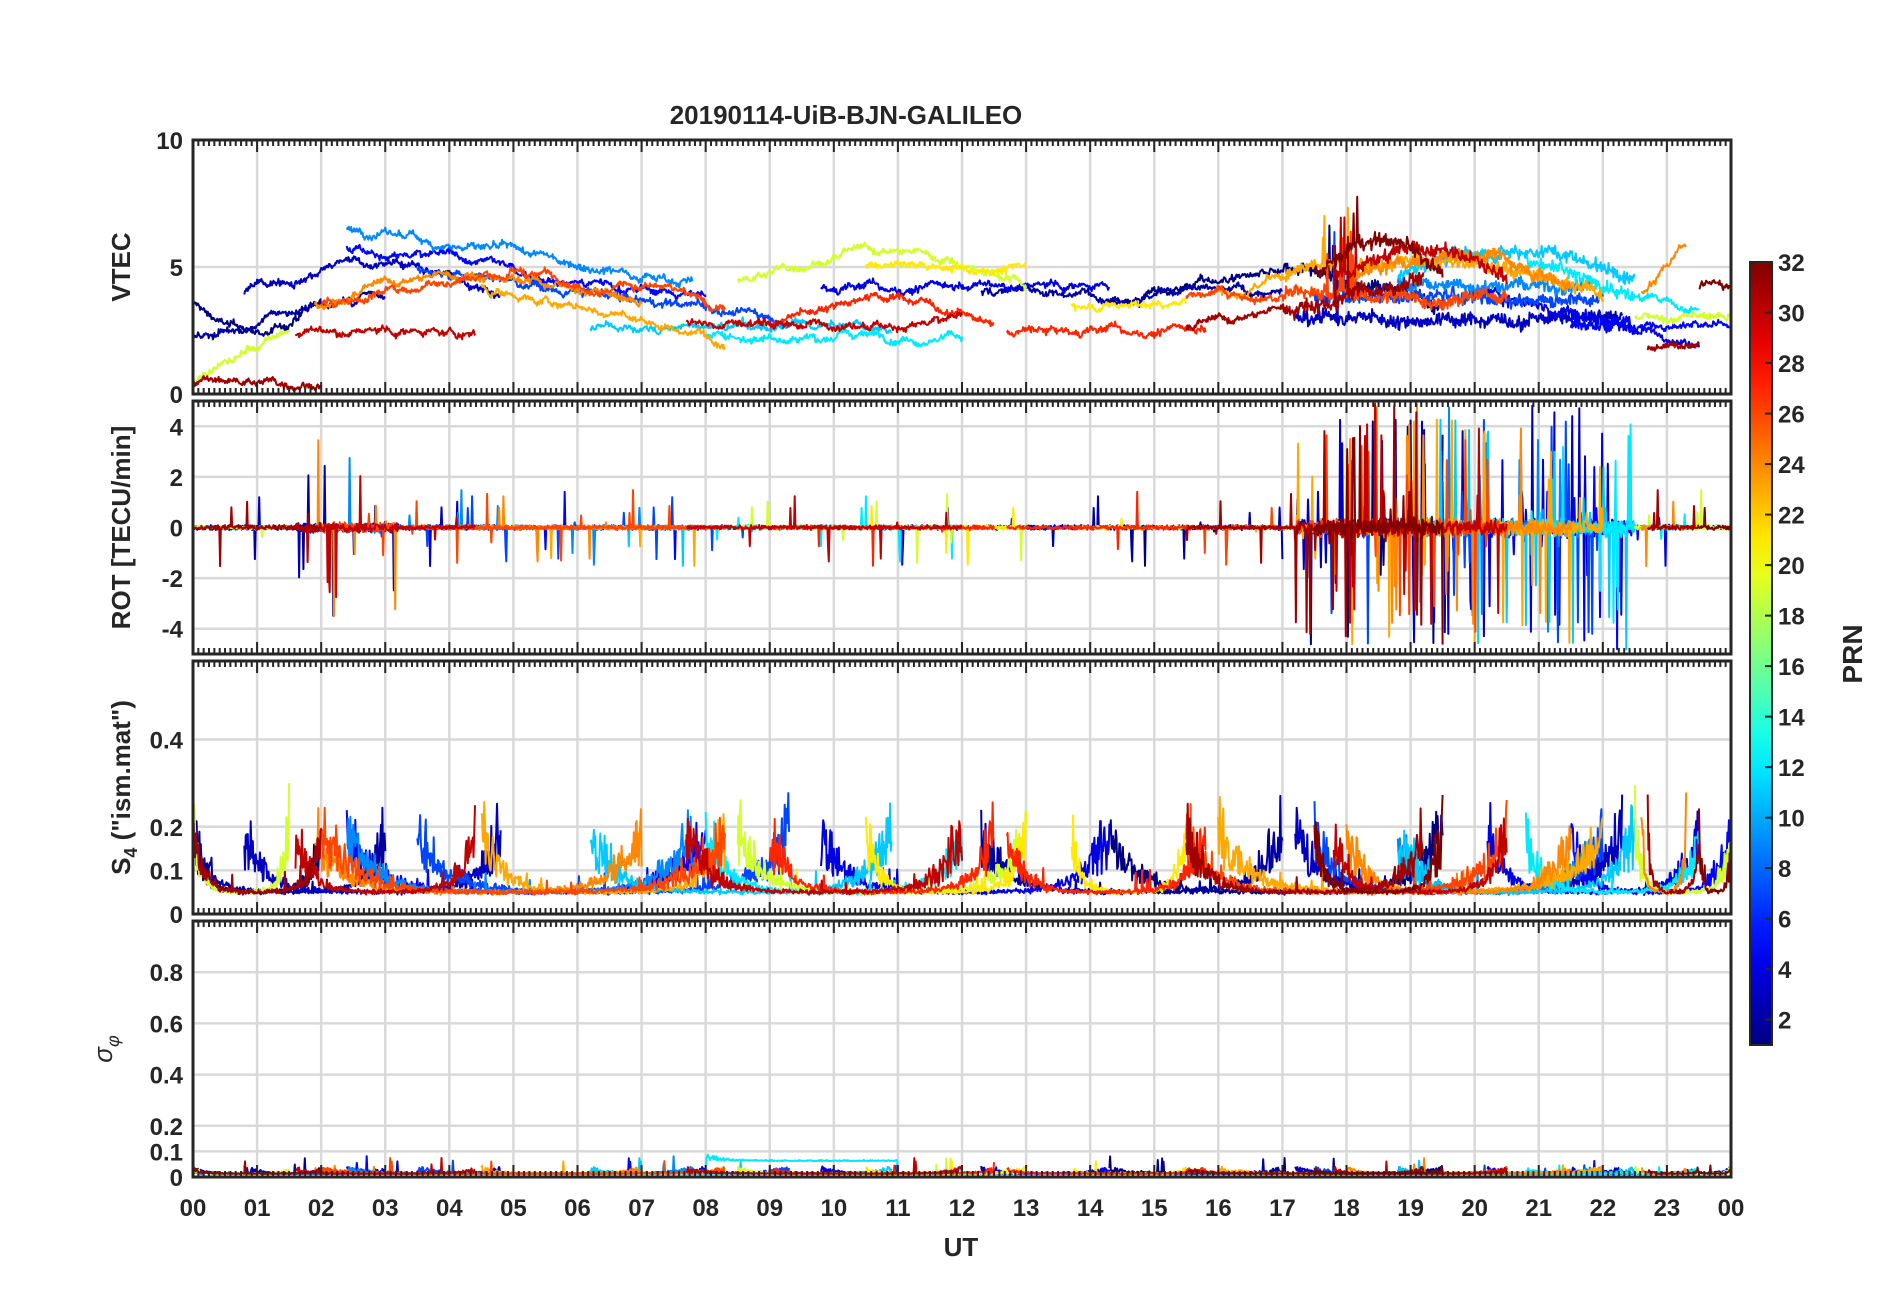 The image size is (1902, 1292). I want to click on x-tick-label: 16, so click(1218, 1208).